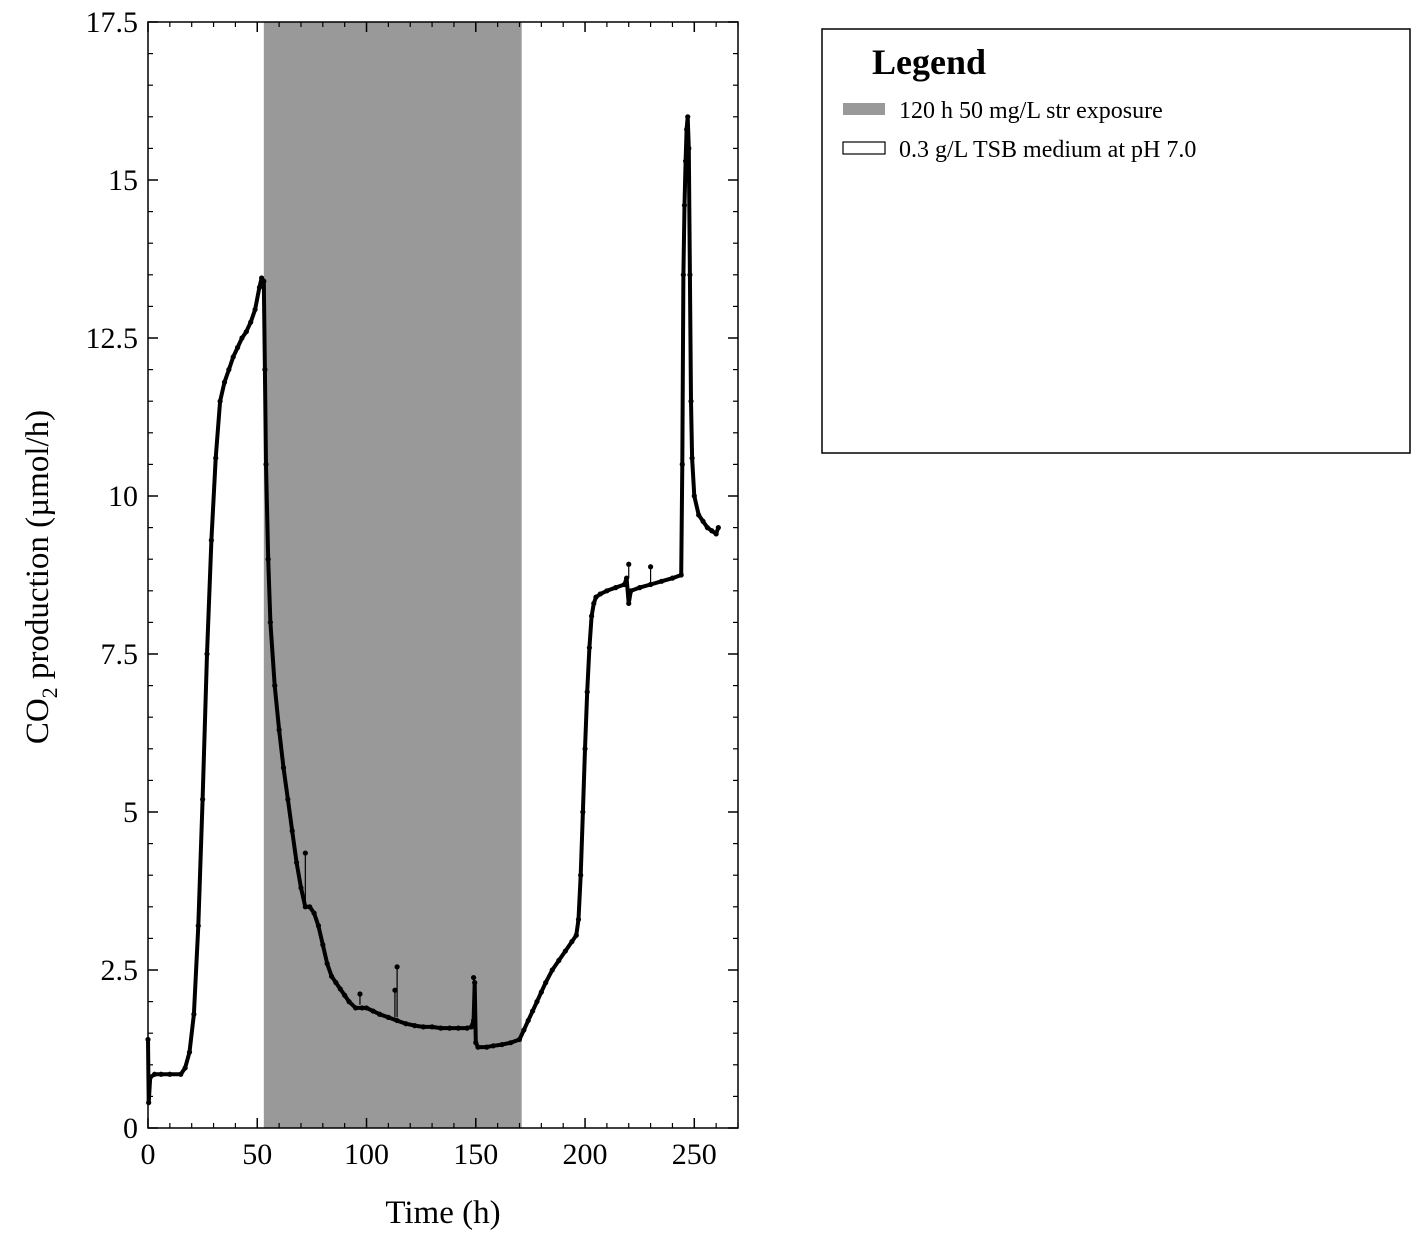  What do you see at coordinates (49, 692) in the screenshot?
I see `y-axis-title-subscript: 2` at bounding box center [49, 692].